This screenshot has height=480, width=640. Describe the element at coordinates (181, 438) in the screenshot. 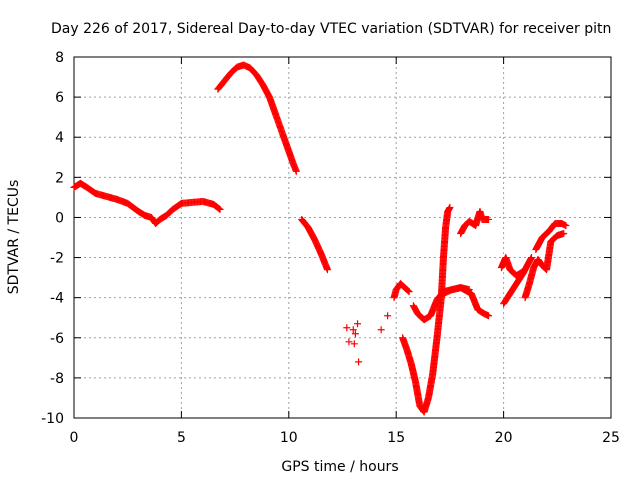

I see `x-tick-label: 5` at that location.